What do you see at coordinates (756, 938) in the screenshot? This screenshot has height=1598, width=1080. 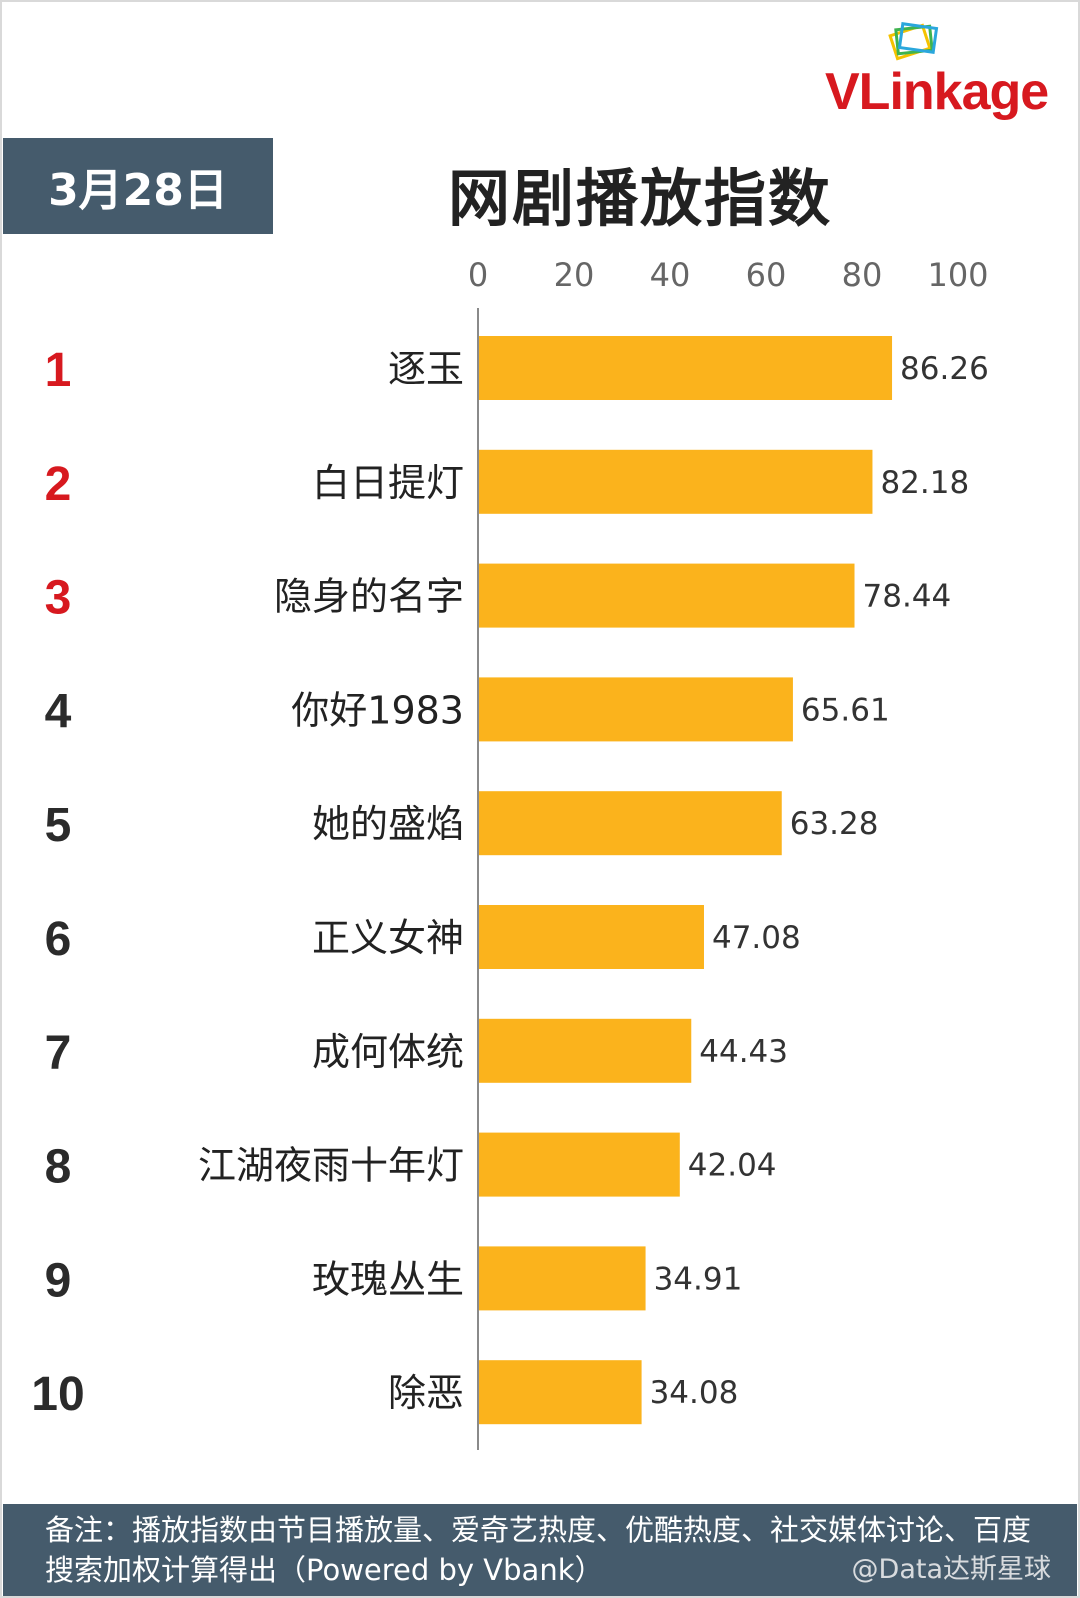 I see `bar-value-label: 47.08` at bounding box center [756, 938].